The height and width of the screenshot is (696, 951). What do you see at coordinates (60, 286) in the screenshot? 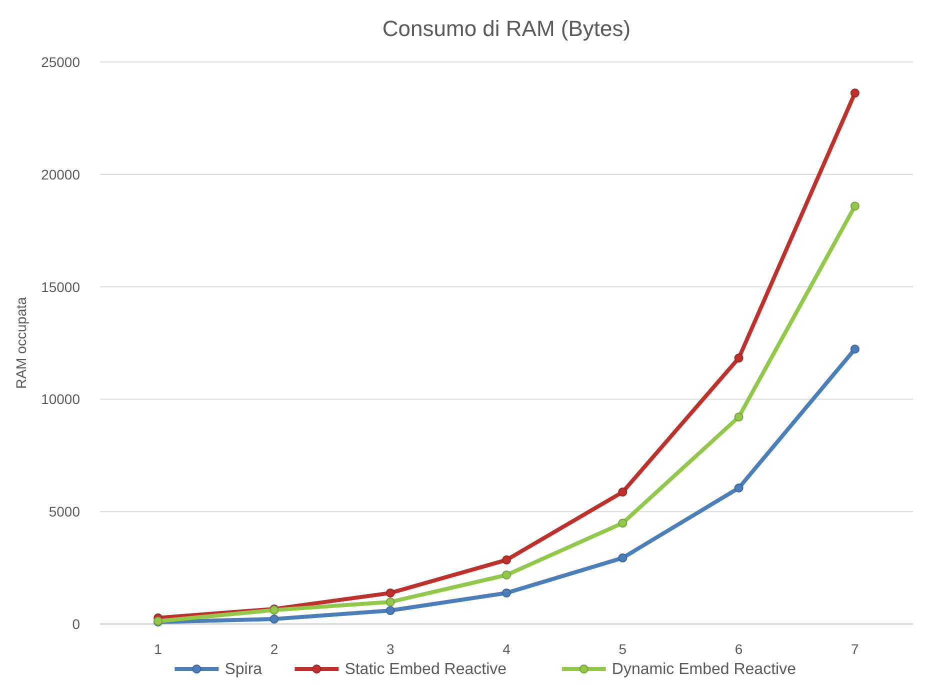
I see `y-tick-label: 15000` at bounding box center [60, 286].